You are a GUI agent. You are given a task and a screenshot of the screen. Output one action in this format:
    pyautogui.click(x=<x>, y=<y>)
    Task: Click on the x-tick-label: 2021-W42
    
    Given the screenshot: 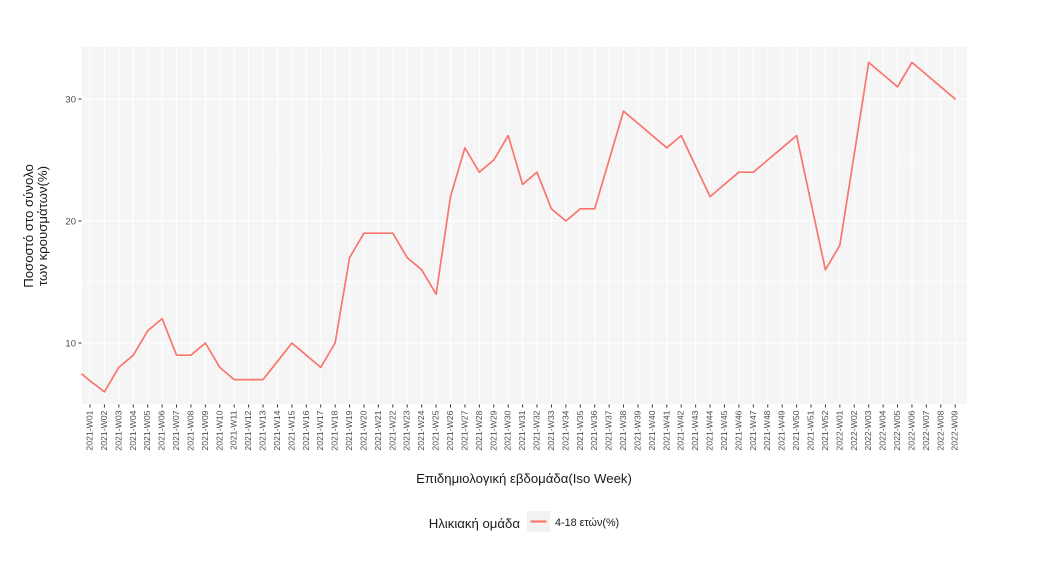 What is the action you would take?
    pyautogui.click(x=681, y=430)
    